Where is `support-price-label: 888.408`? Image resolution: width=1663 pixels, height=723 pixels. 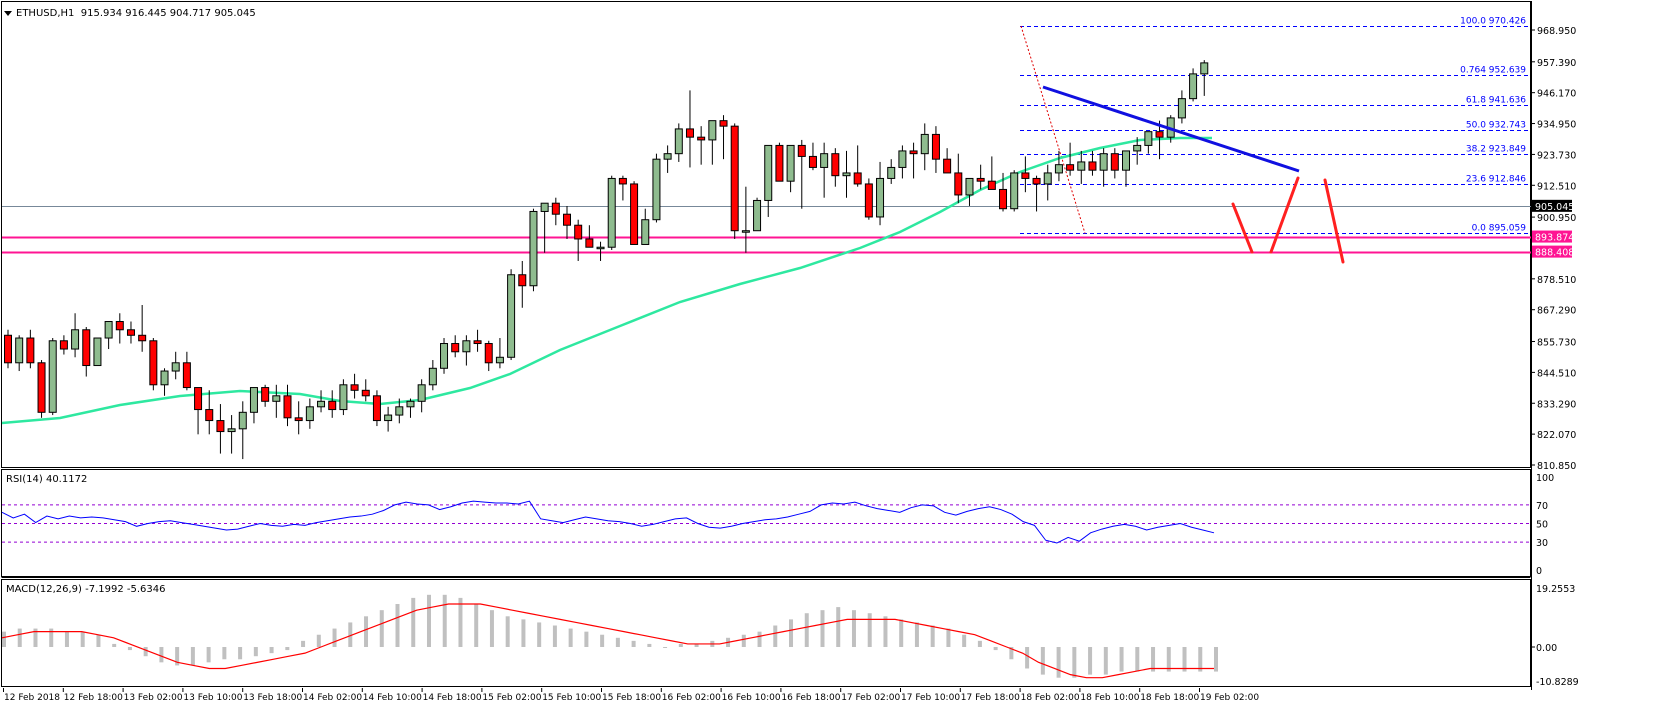 support-price-label: 888.408 is located at coordinates (1554, 253).